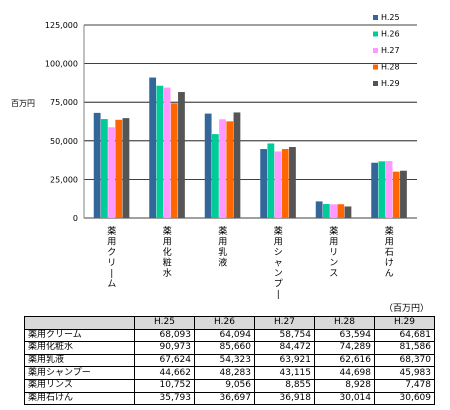 This screenshot has height=410, width=450. What do you see at coordinates (404, 385) in the screenshot?
I see `table-cell: 7,478` at bounding box center [404, 385].